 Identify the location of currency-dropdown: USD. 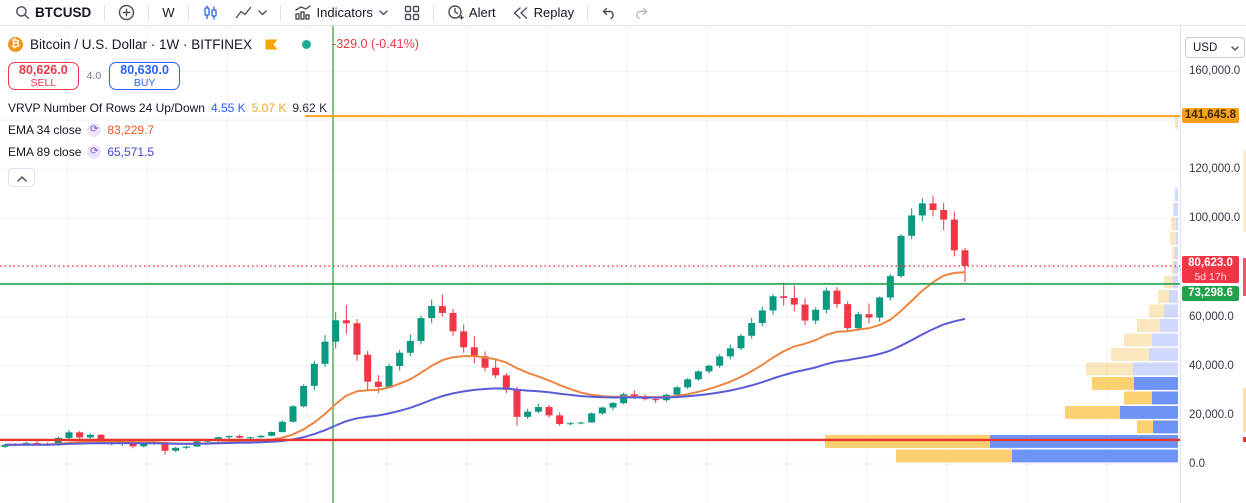
(1215, 47).